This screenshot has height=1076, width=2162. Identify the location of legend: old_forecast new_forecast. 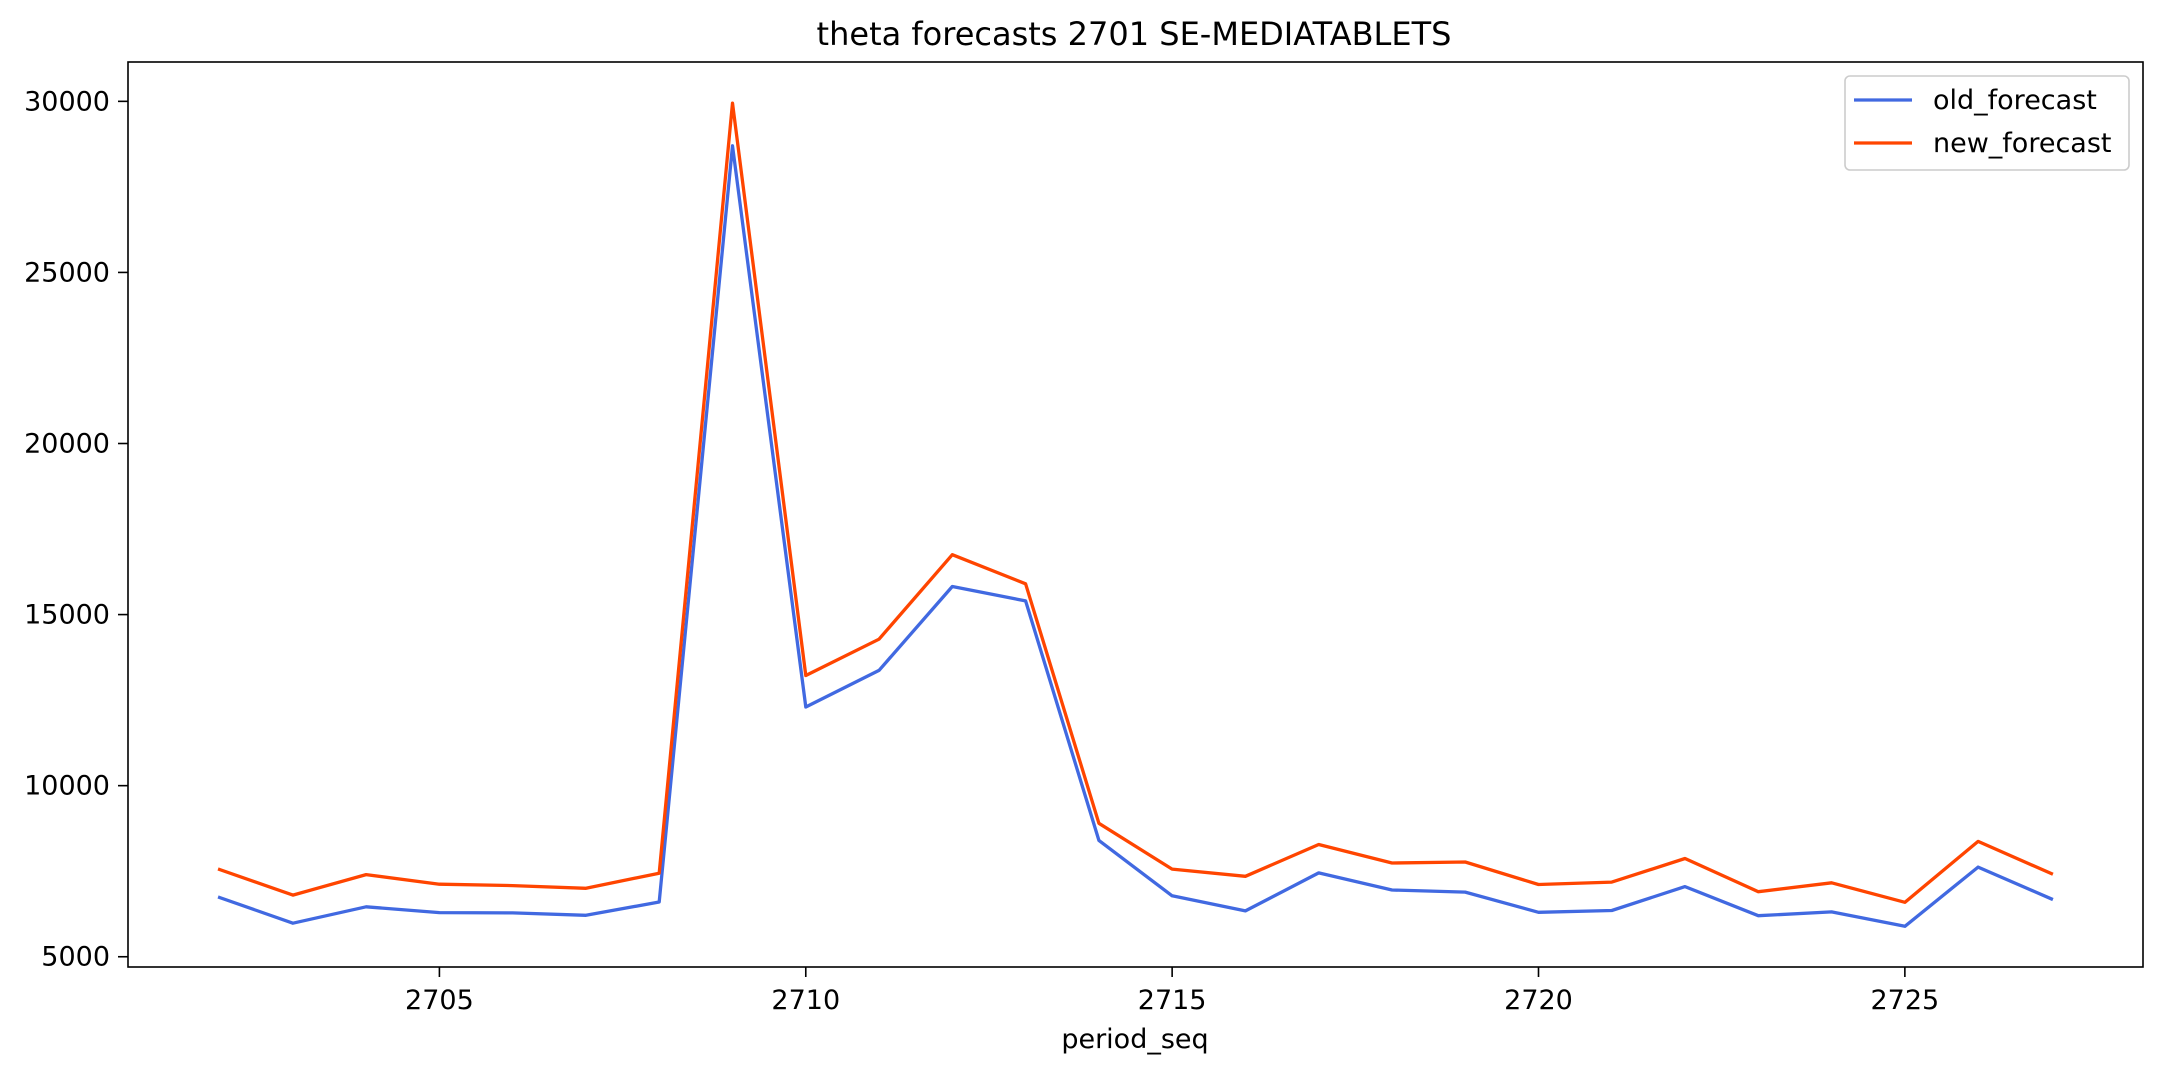
(1987, 123).